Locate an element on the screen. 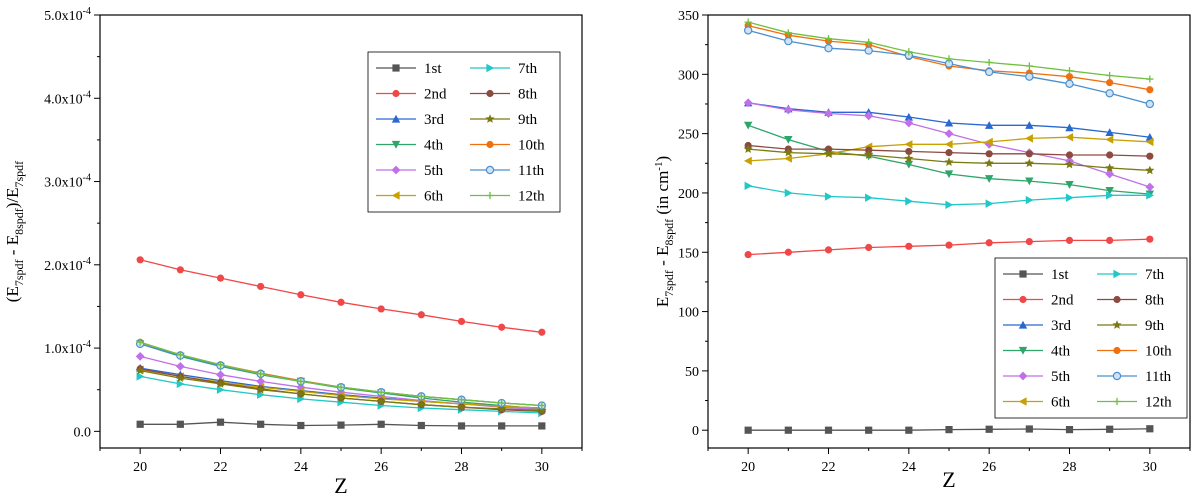 Image resolution: width=1200 pixels, height=503 pixels. x-axis-title: Z is located at coordinates (948, 479).